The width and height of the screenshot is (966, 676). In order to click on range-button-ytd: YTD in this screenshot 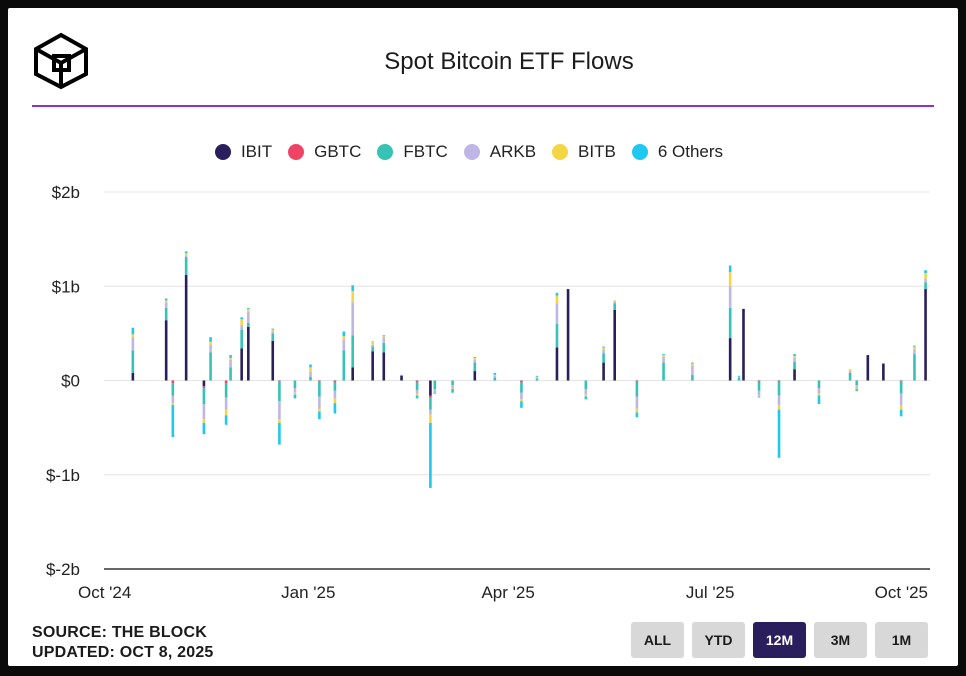, I will do `click(718, 640)`.